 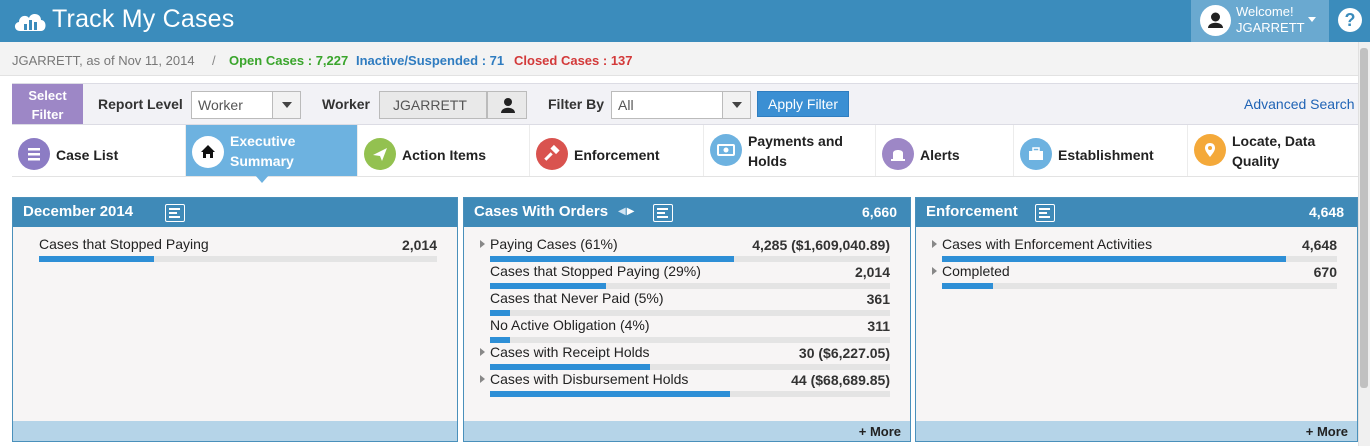 What do you see at coordinates (433, 105) in the screenshot?
I see `worker-field: JGARRETT` at bounding box center [433, 105].